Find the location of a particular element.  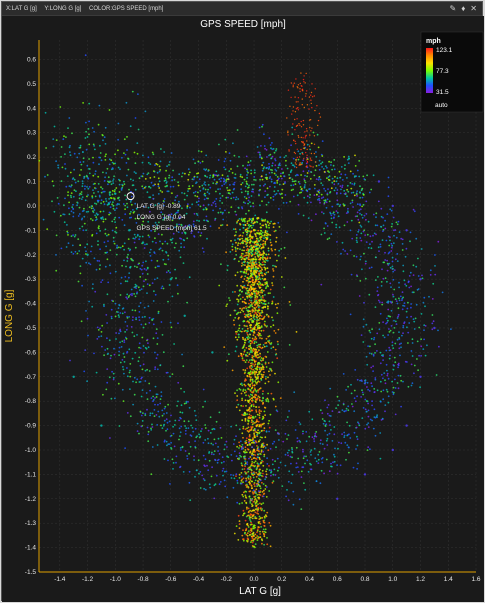

y-tick-label: -0.1 is located at coordinates (31, 230).